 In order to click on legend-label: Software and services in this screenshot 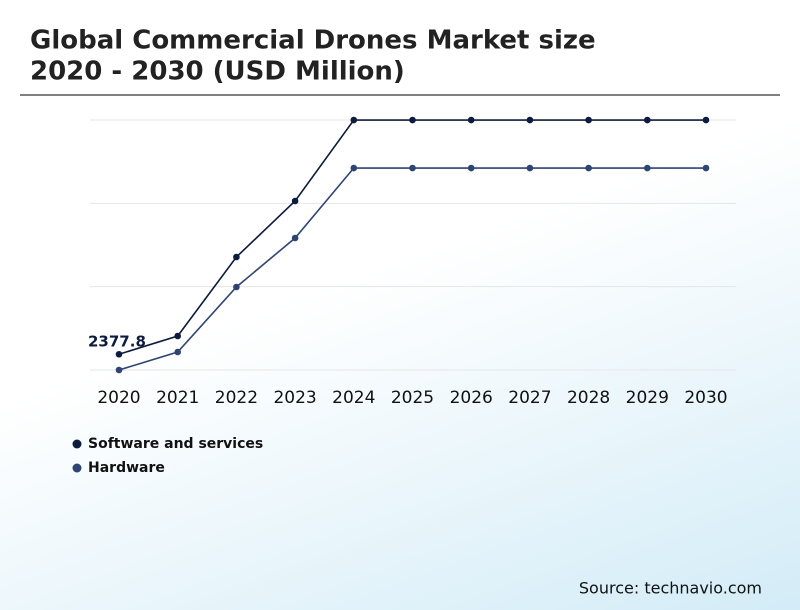, I will do `click(175, 444)`.